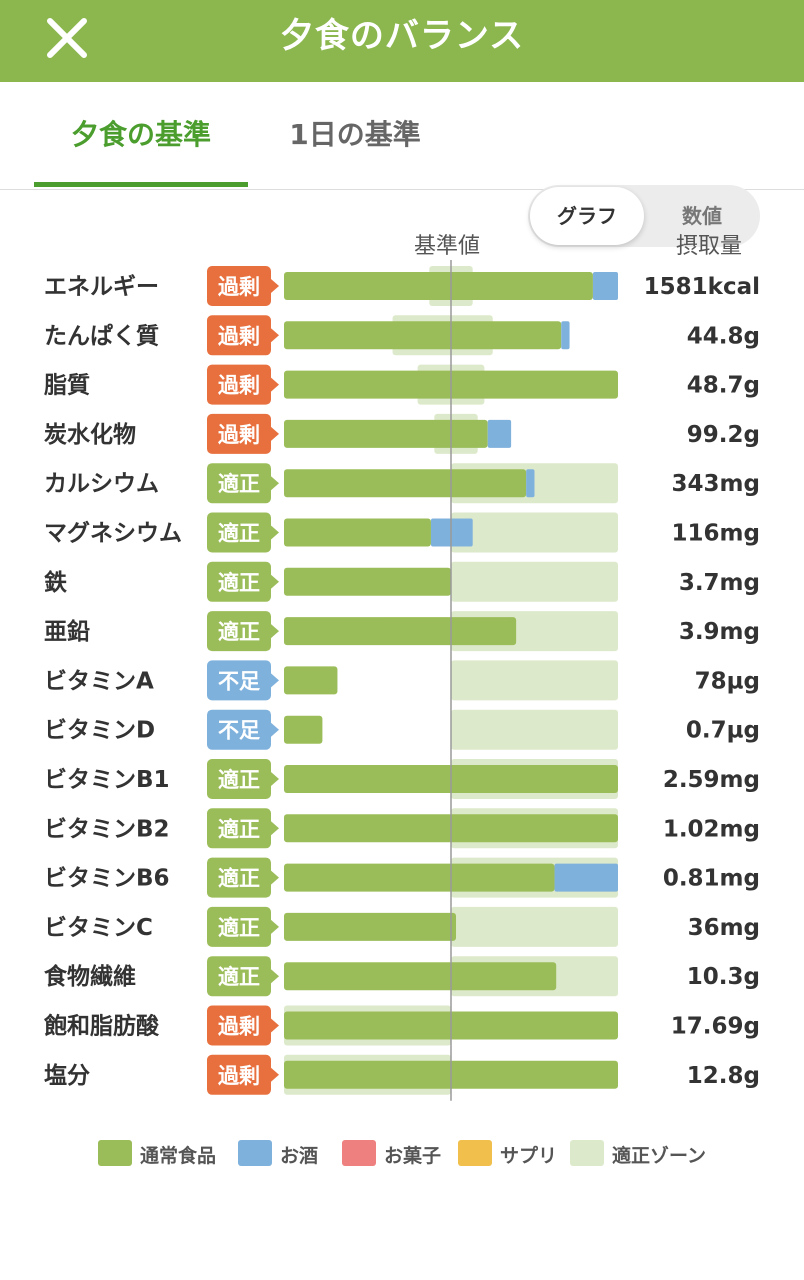  What do you see at coordinates (141, 184) in the screenshot?
I see `active-tab-indicator` at bounding box center [141, 184].